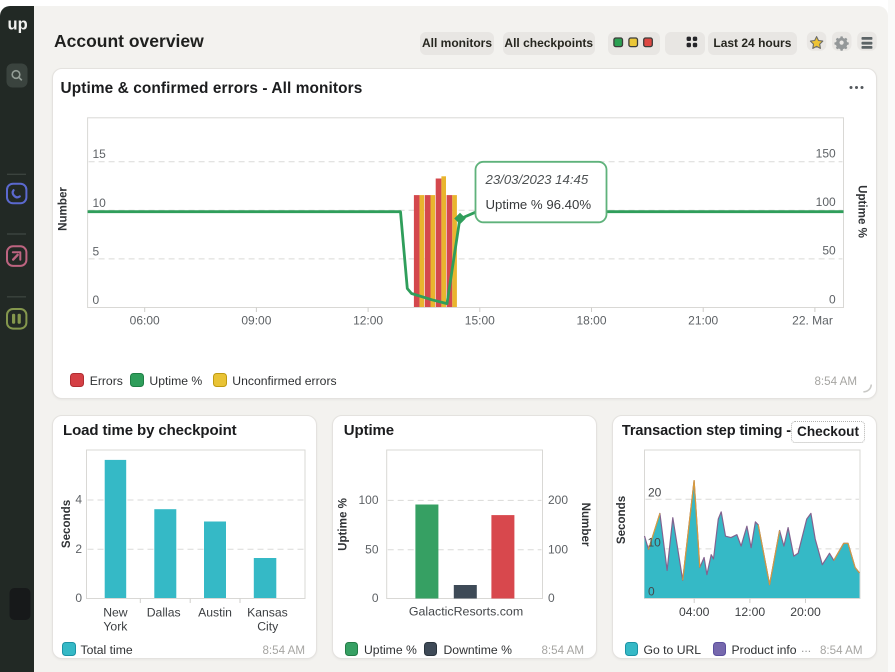  What do you see at coordinates (267, 612) in the screenshot?
I see `svg-text: Kansas` at bounding box center [267, 612].